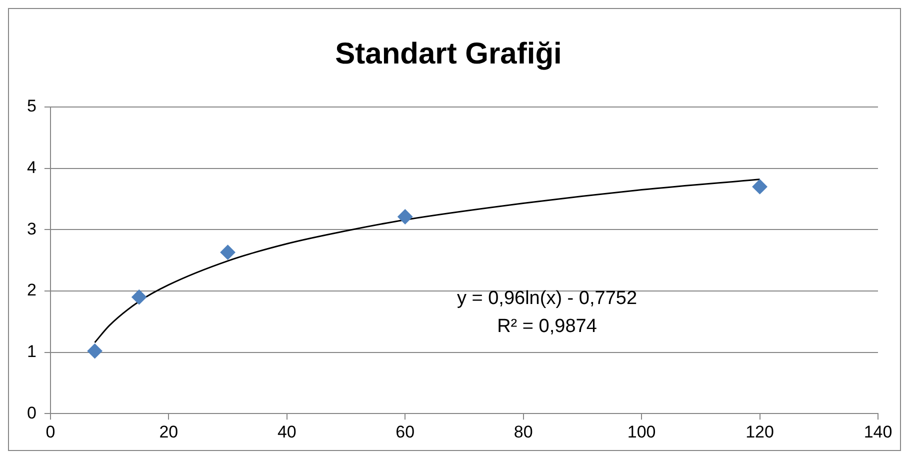 The width and height of the screenshot is (909, 459). I want to click on x-tick-label: 20, so click(168, 432).